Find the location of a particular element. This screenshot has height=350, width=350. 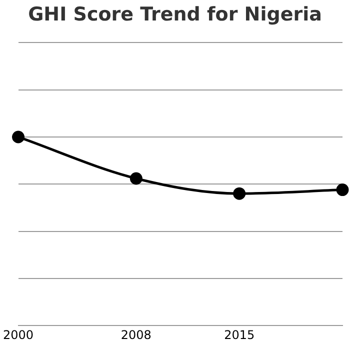

x-tick-label: 2015 is located at coordinates (239, 335).